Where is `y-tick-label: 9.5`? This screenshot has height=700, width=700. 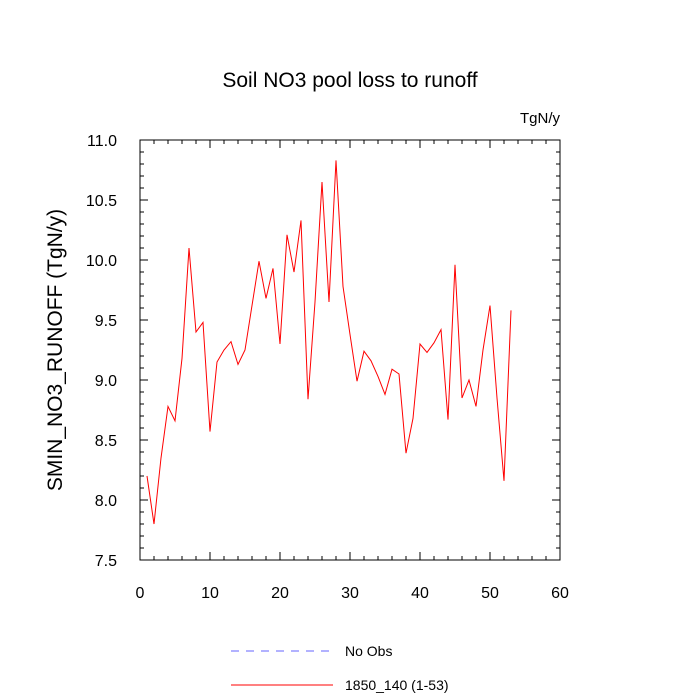
y-tick-label: 9.5 is located at coordinates (106, 321).